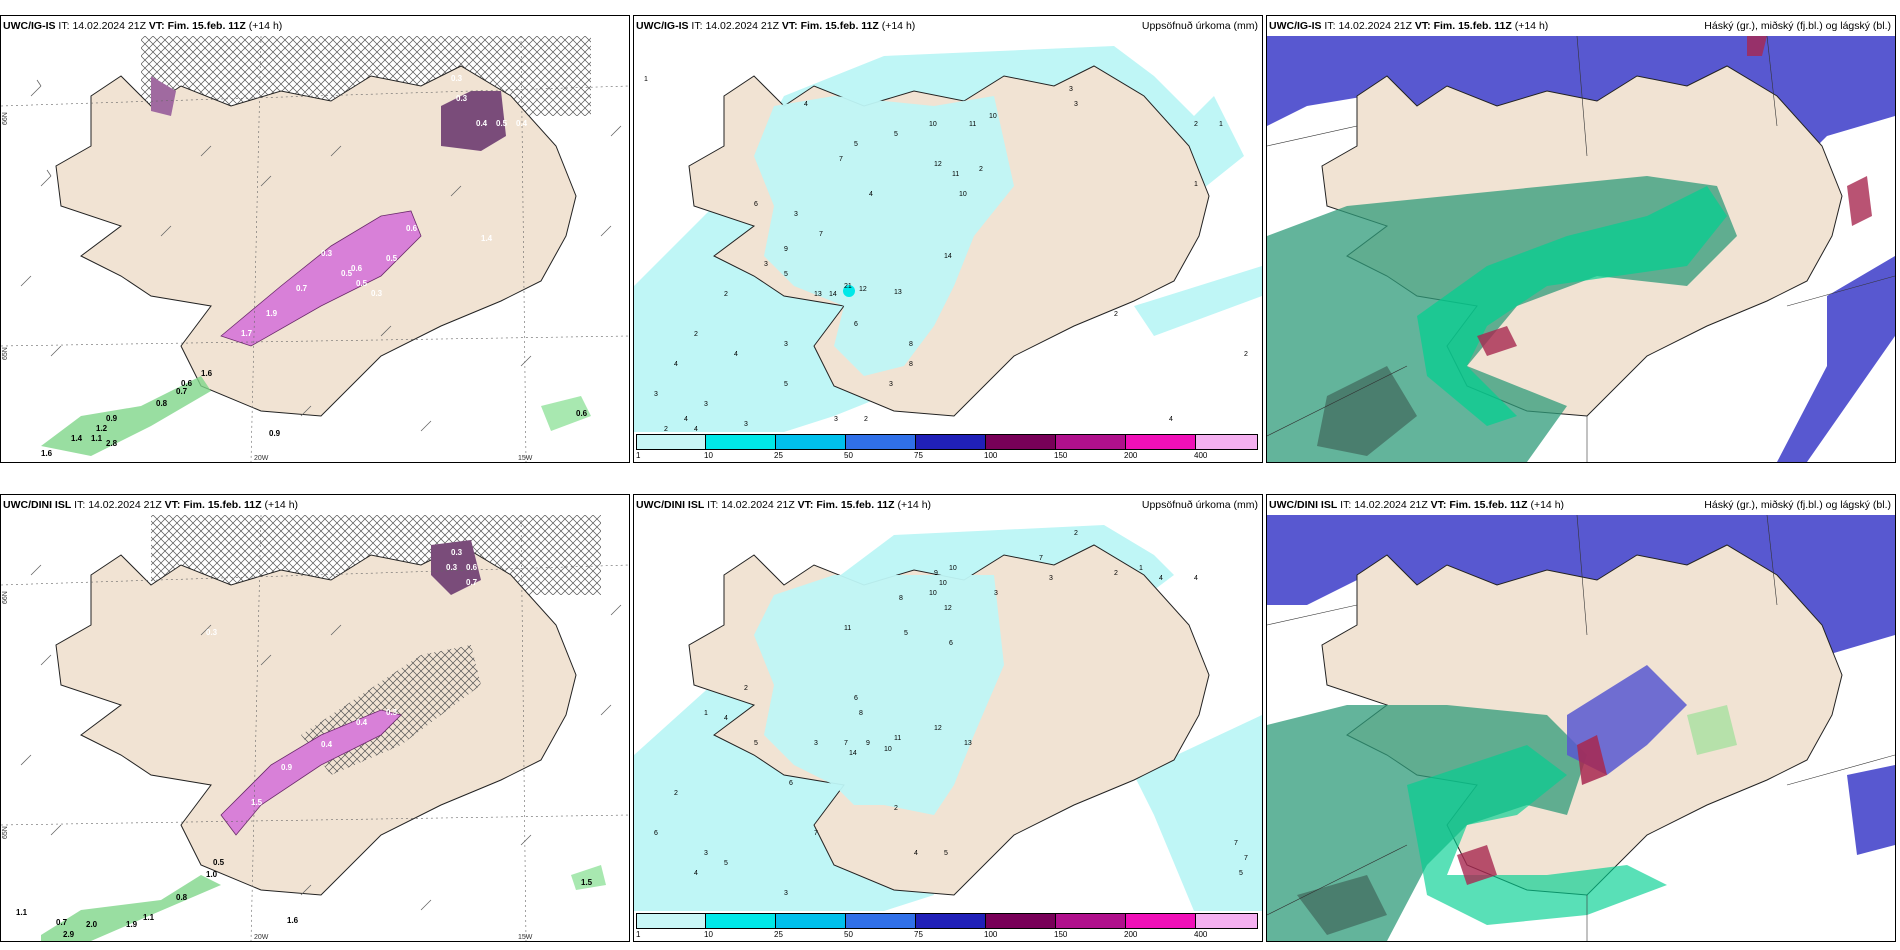 The image size is (1900, 950). I want to click on snow-label: 1.7, so click(247, 333).